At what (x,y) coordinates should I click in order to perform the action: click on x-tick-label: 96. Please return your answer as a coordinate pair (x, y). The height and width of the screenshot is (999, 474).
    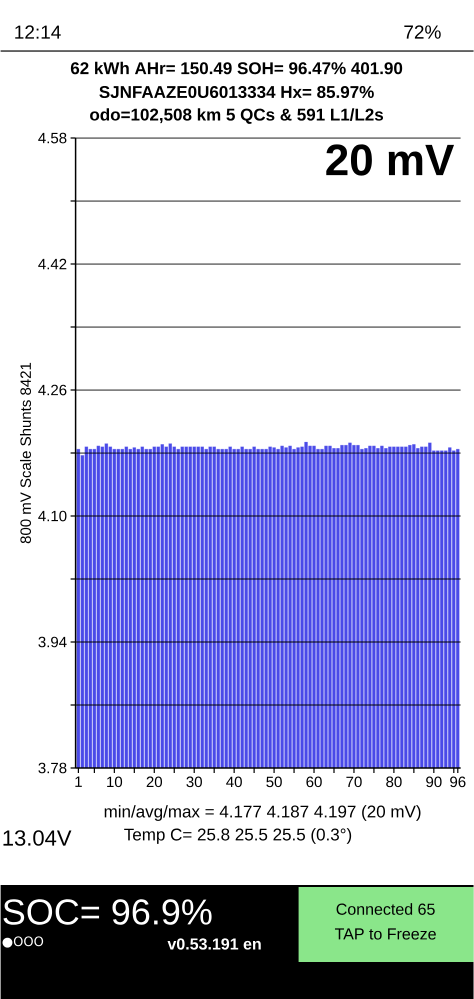
    Looking at the image, I should click on (458, 782).